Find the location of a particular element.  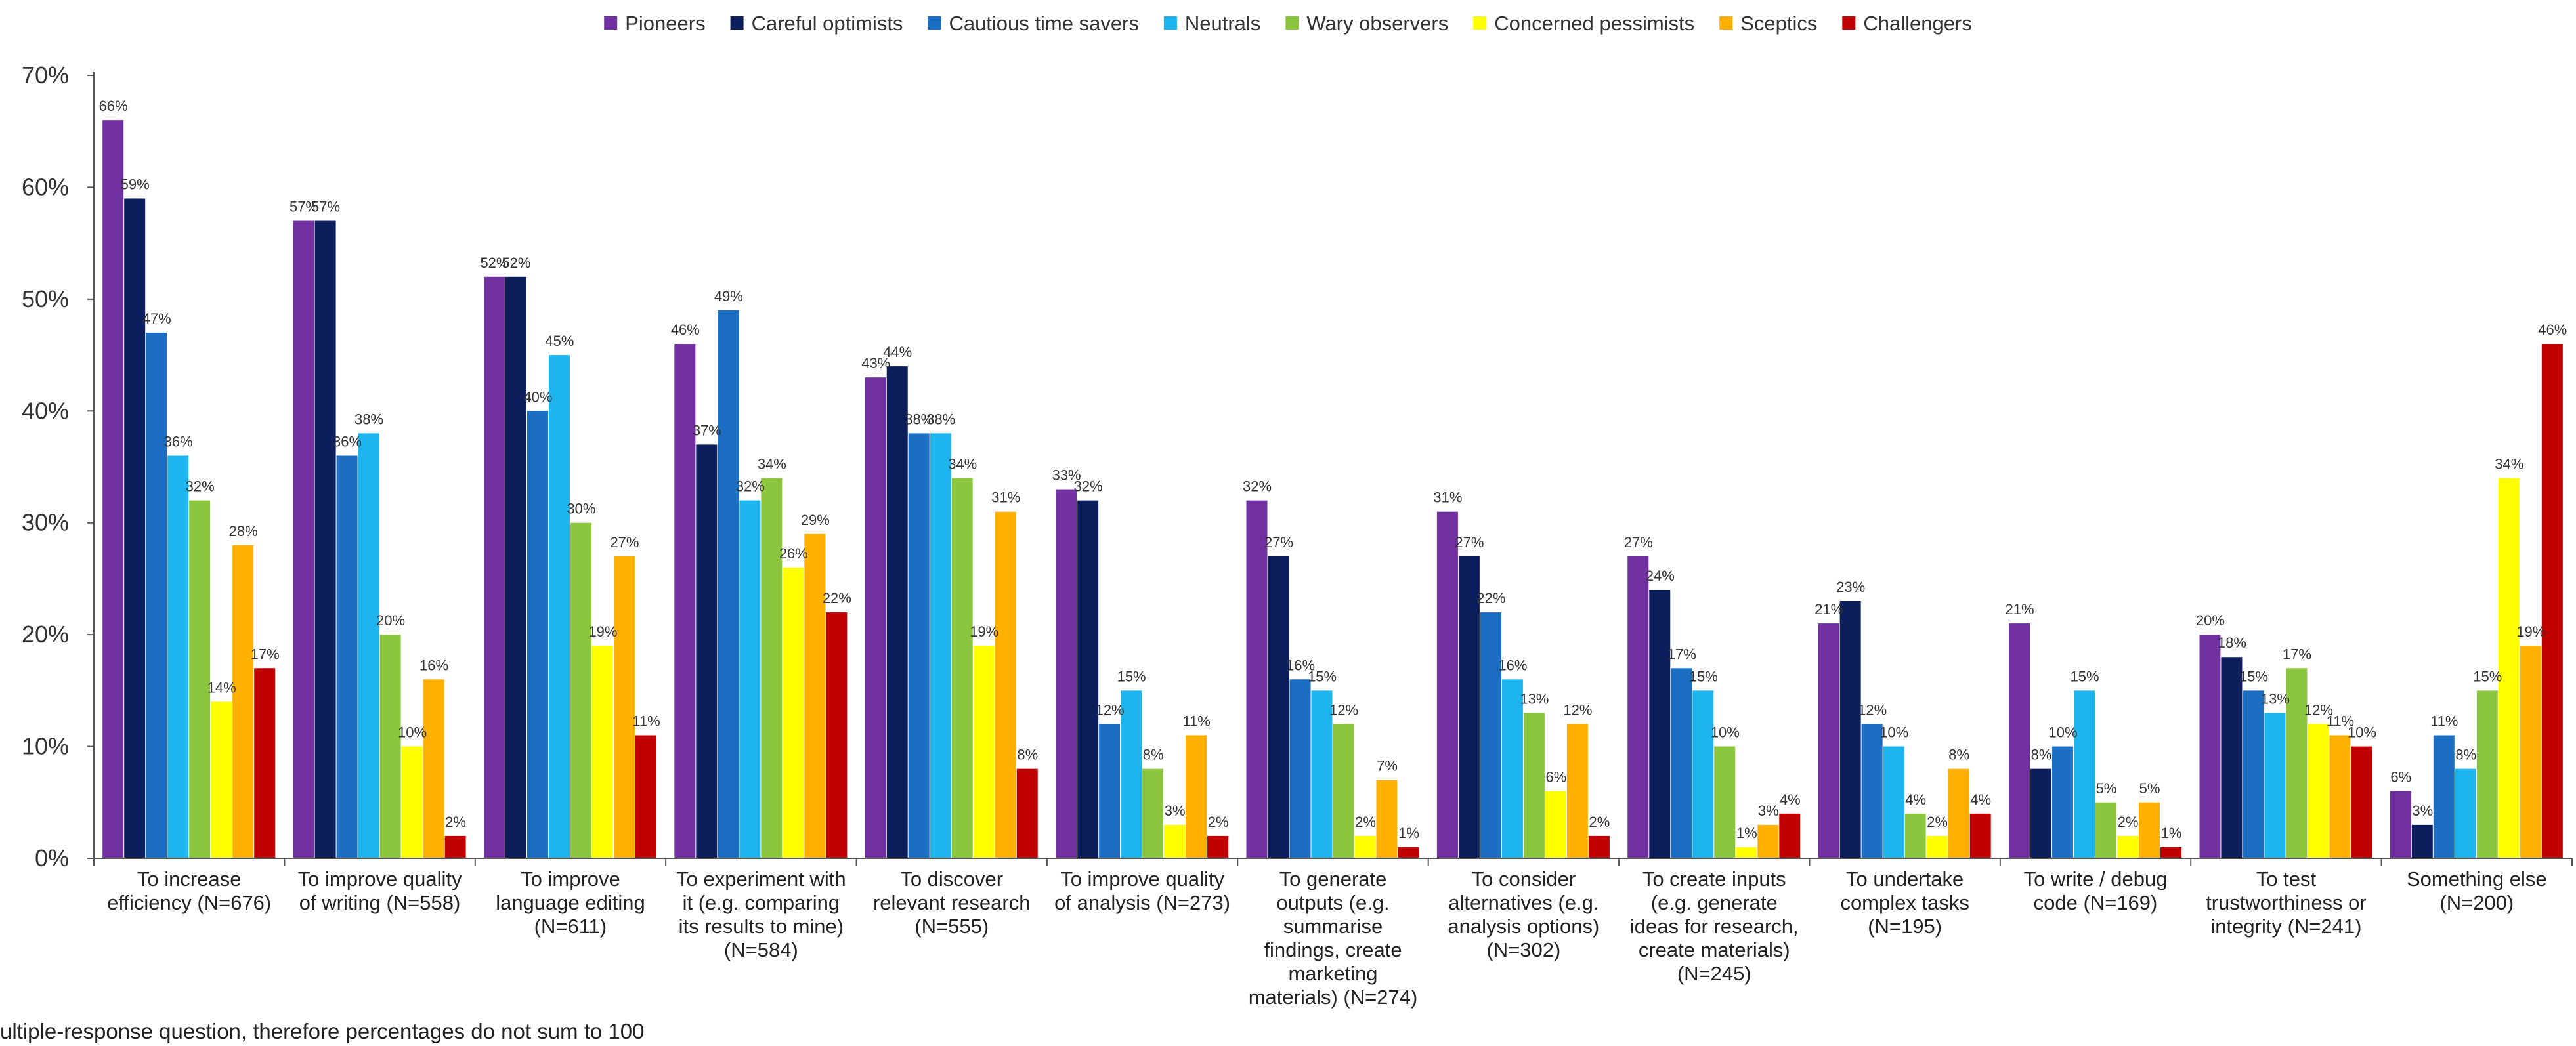

legend-label: Cautious time savers is located at coordinates (1043, 23).